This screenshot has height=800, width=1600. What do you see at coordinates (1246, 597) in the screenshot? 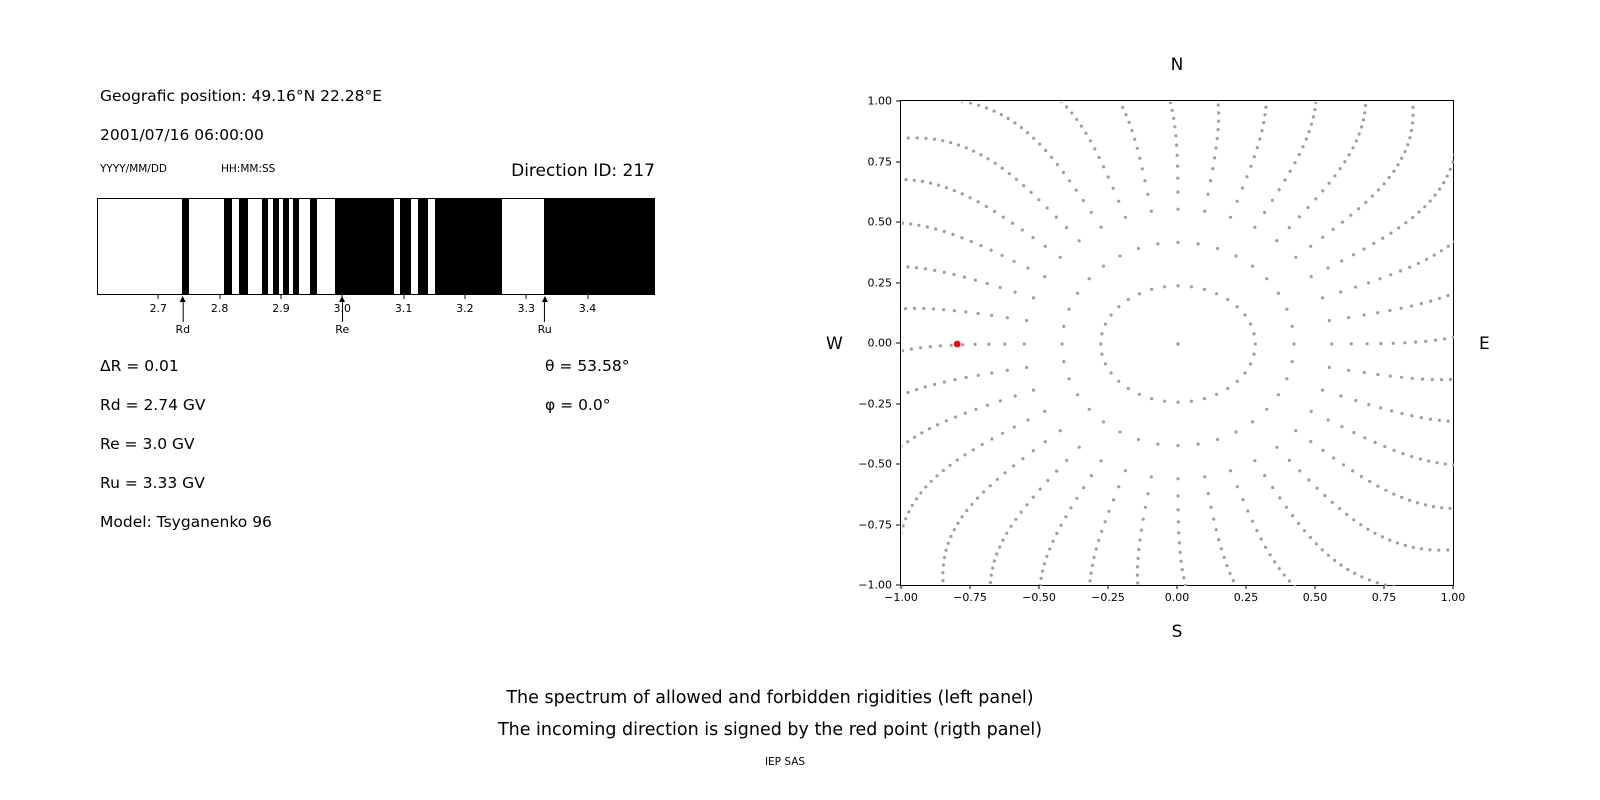
I see `direction-x-tick-label: 0.25` at bounding box center [1246, 597].